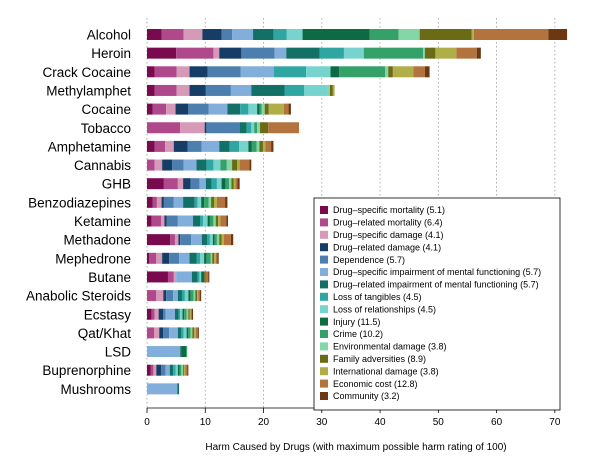 The height and width of the screenshot is (469, 600). I want to click on drug-label-ghb: GHB, so click(116, 184).